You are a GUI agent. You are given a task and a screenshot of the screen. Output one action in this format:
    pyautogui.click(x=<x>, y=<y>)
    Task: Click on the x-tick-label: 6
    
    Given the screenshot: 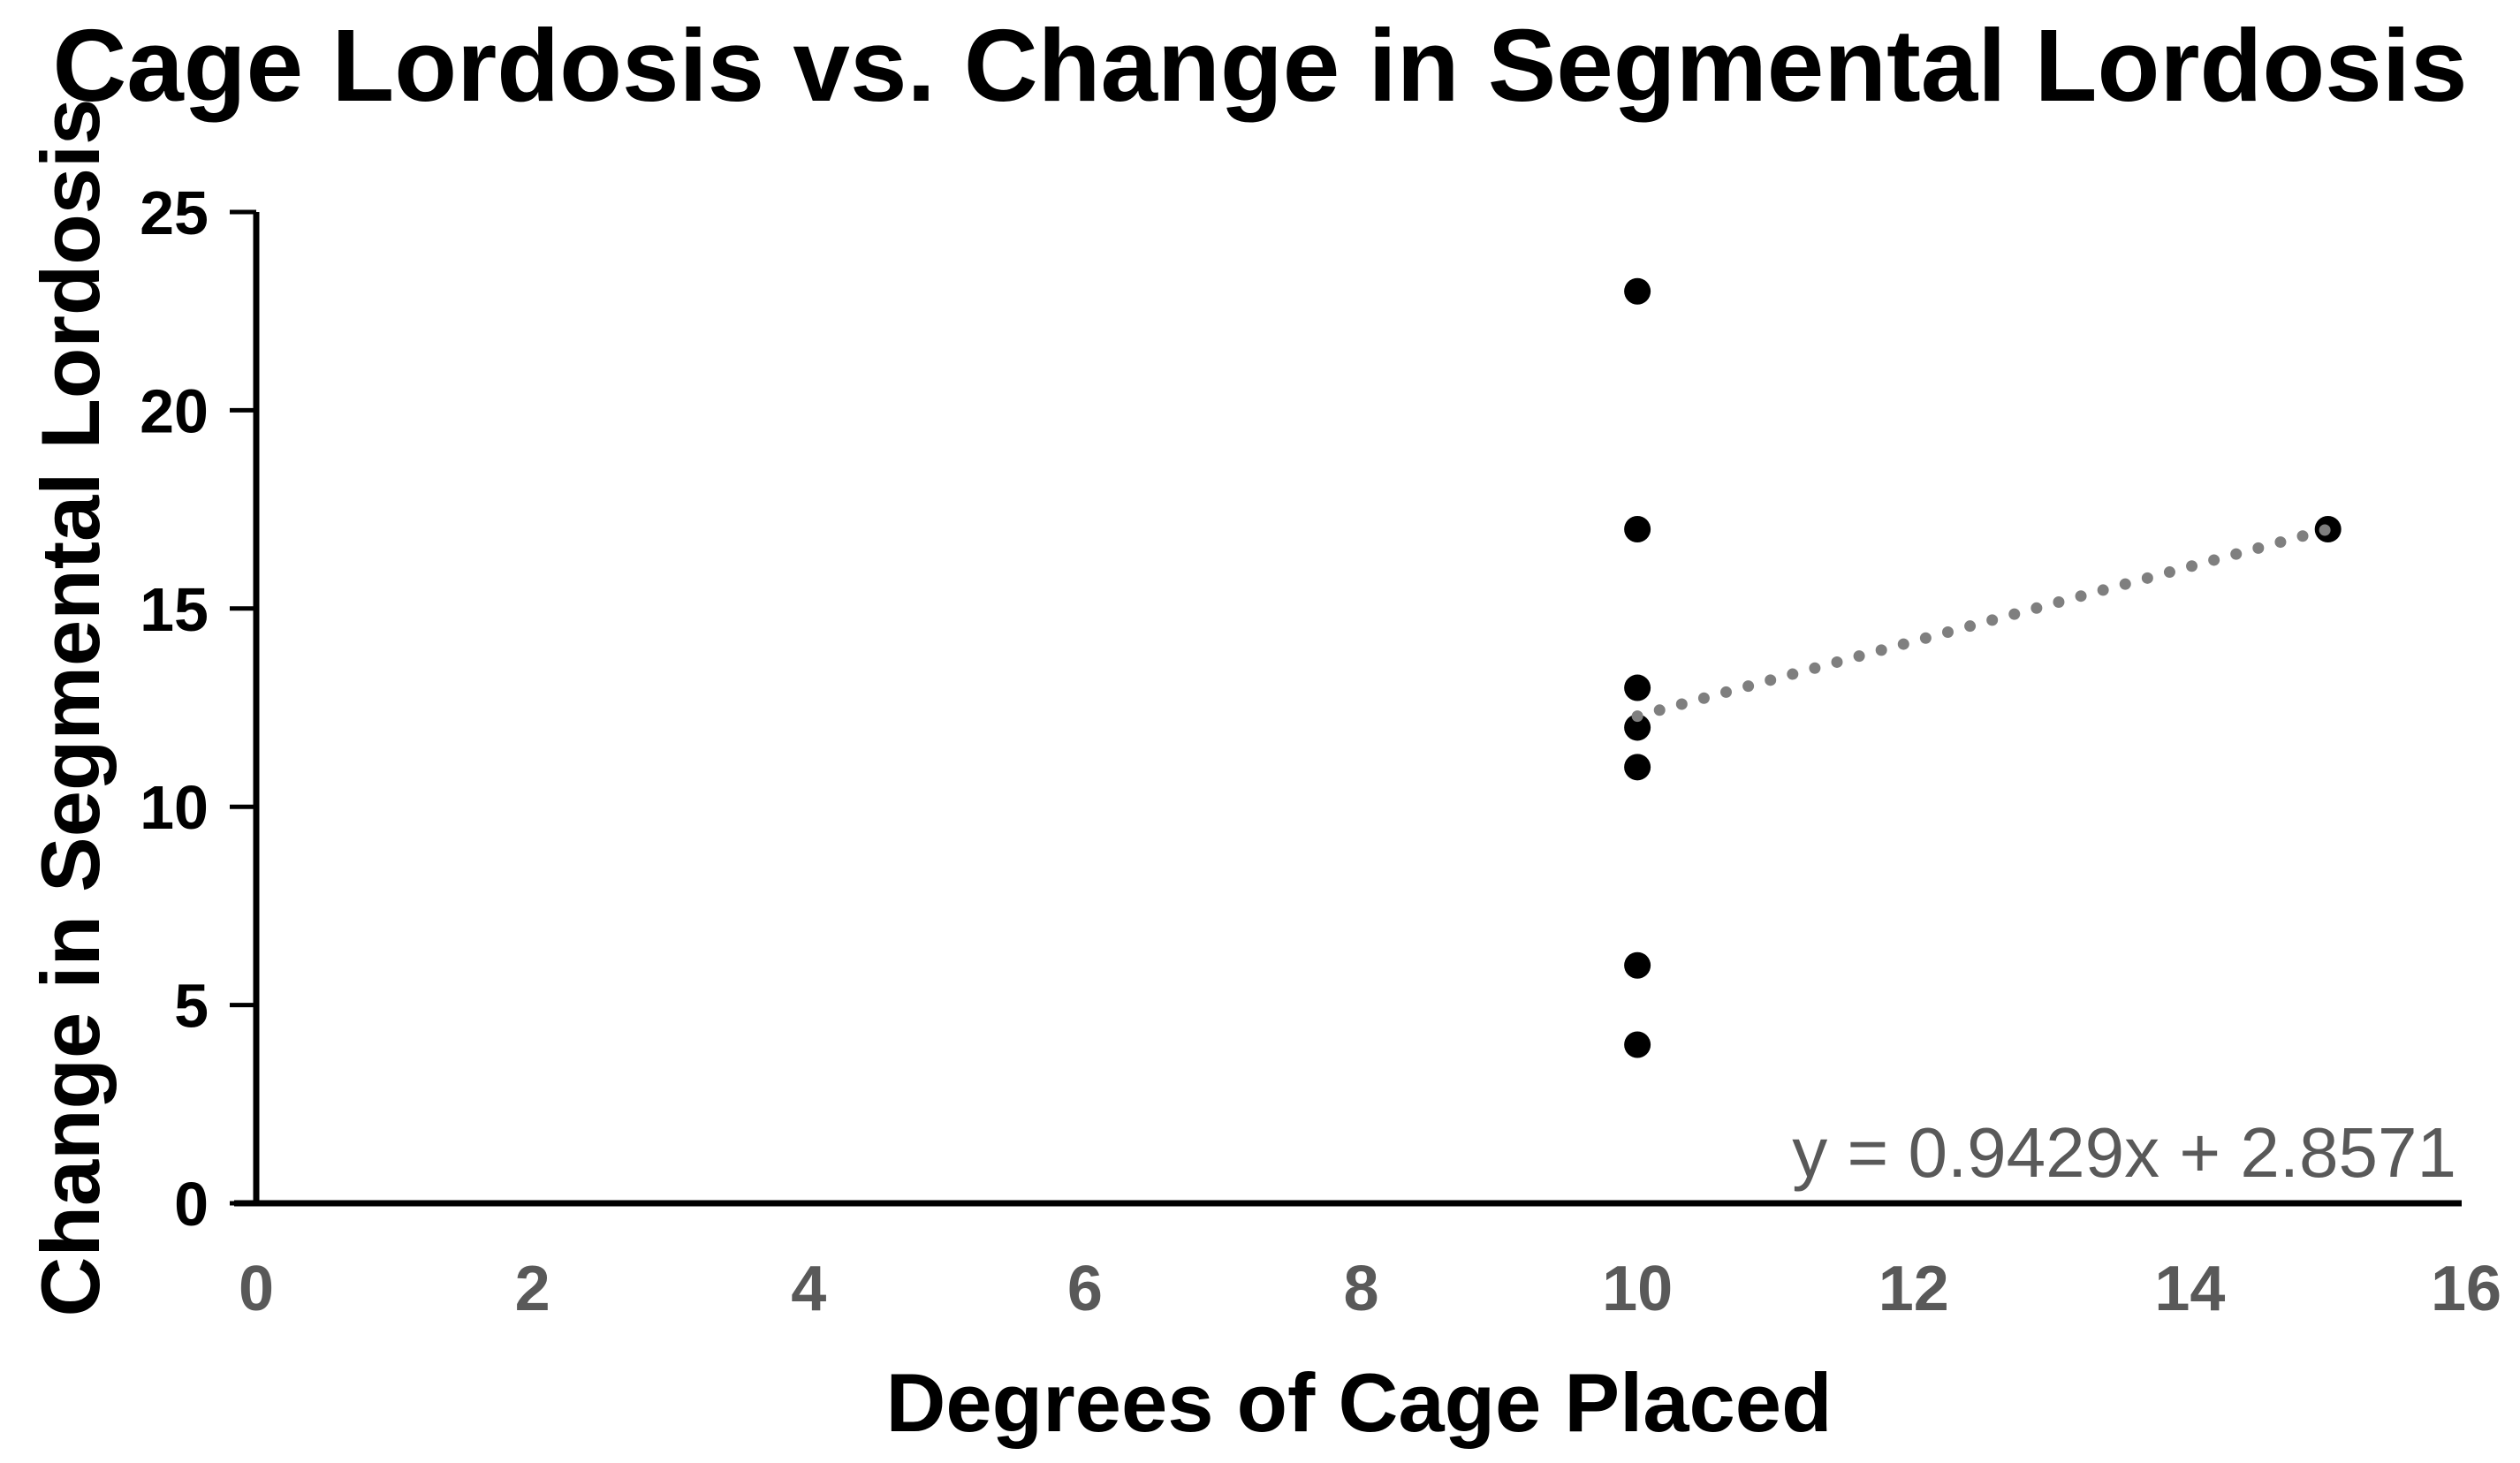 What is the action you would take?
    pyautogui.click(x=1085, y=1289)
    